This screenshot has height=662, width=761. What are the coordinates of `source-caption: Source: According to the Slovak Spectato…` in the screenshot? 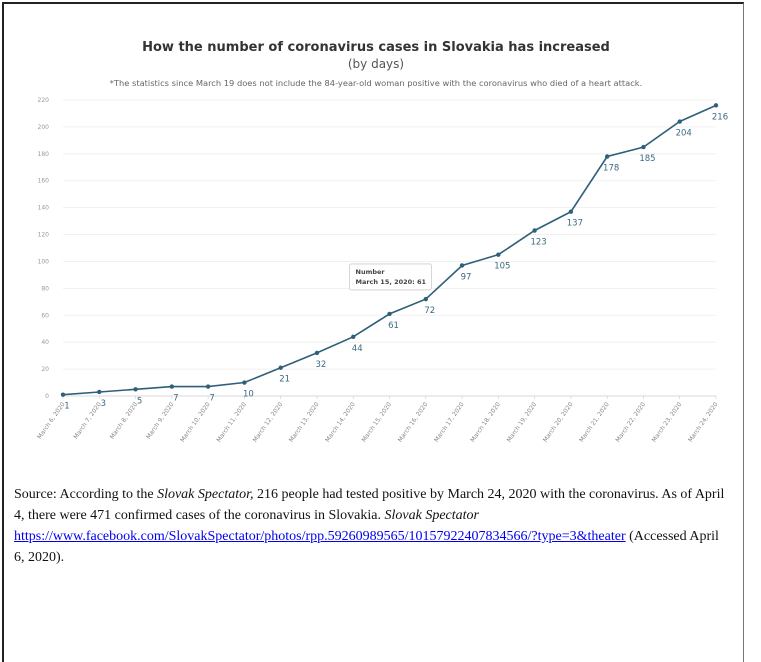 It's located at (370, 526).